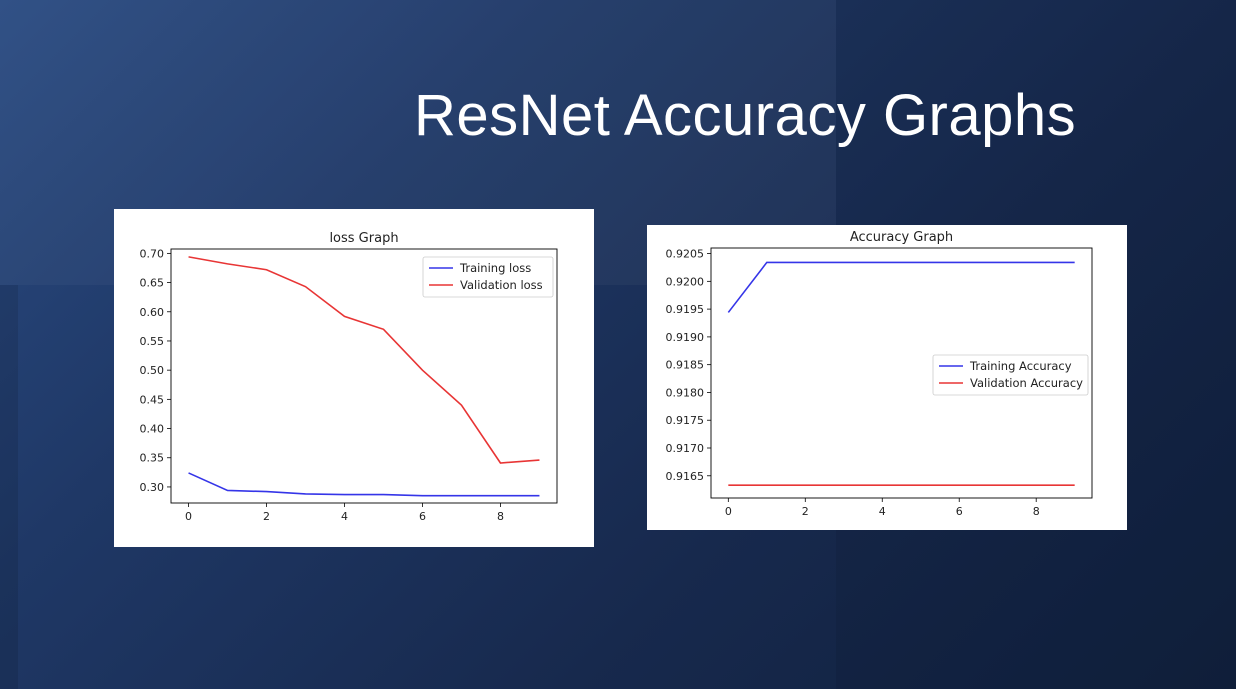  What do you see at coordinates (364, 360) in the screenshot?
I see `series-line-validation` at bounding box center [364, 360].